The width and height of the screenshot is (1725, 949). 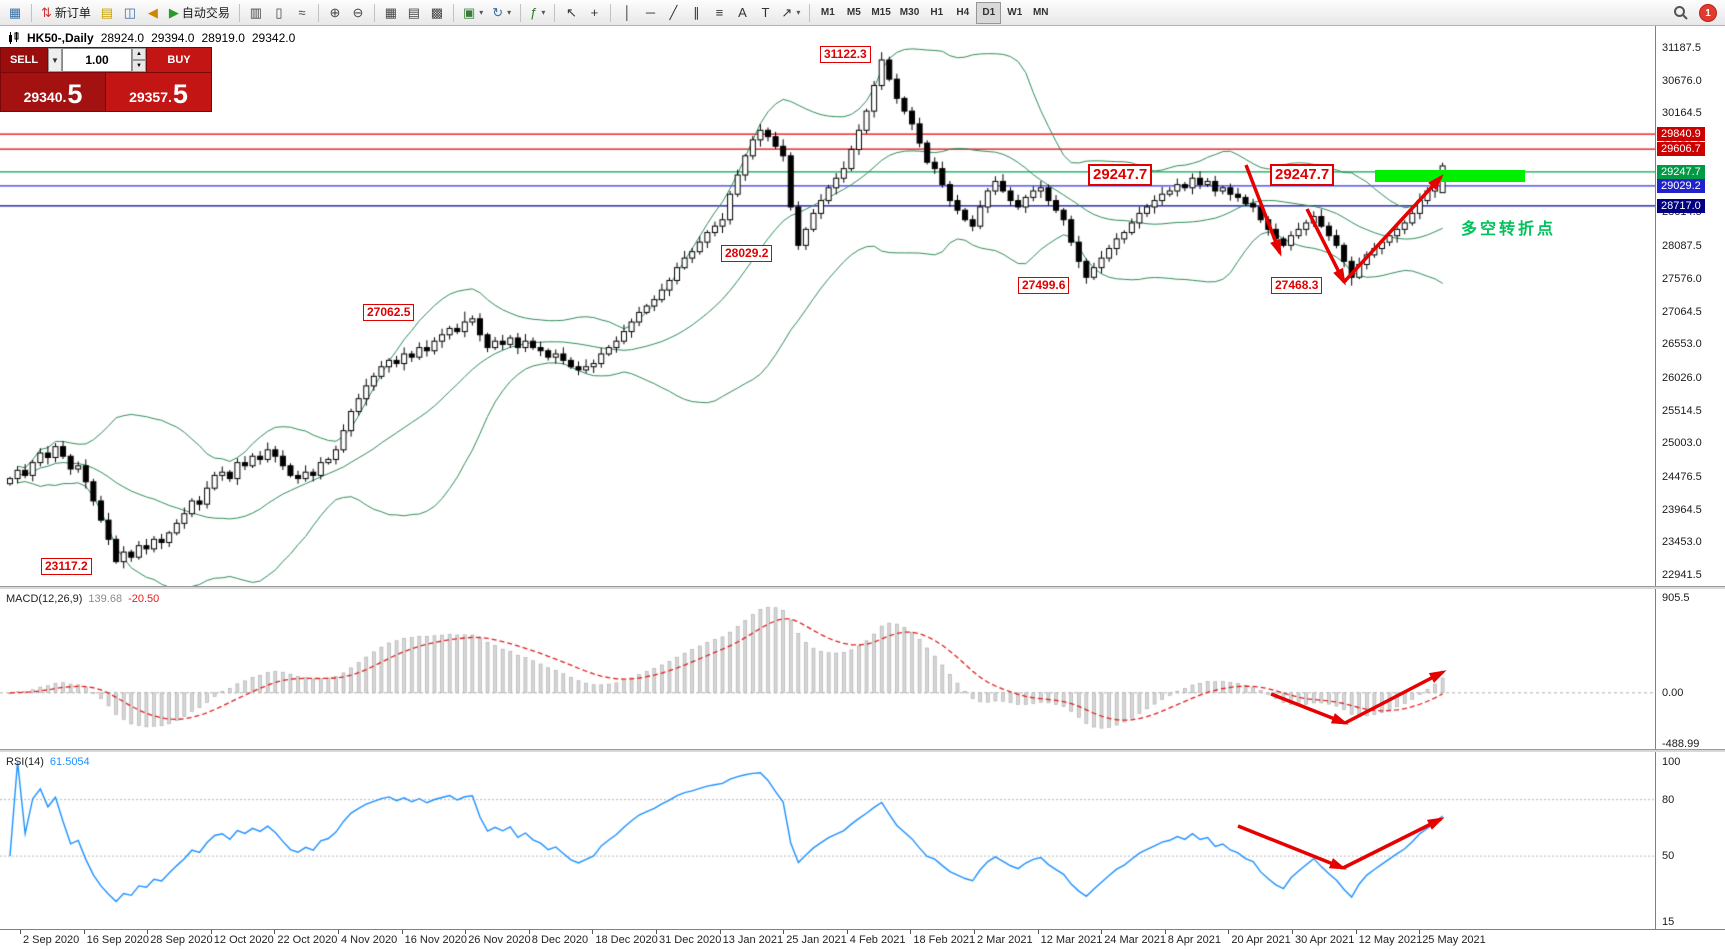 I want to click on timeframe-m15: M15, so click(x=880, y=13).